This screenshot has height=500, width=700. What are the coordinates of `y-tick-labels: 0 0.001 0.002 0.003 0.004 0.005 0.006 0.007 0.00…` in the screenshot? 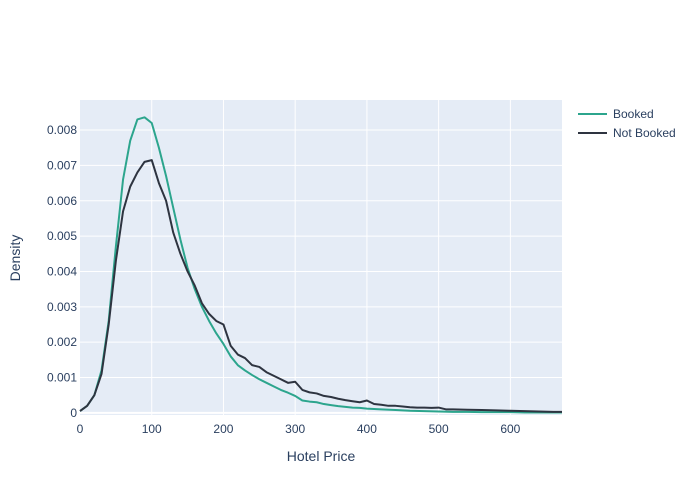 It's located at (62, 271).